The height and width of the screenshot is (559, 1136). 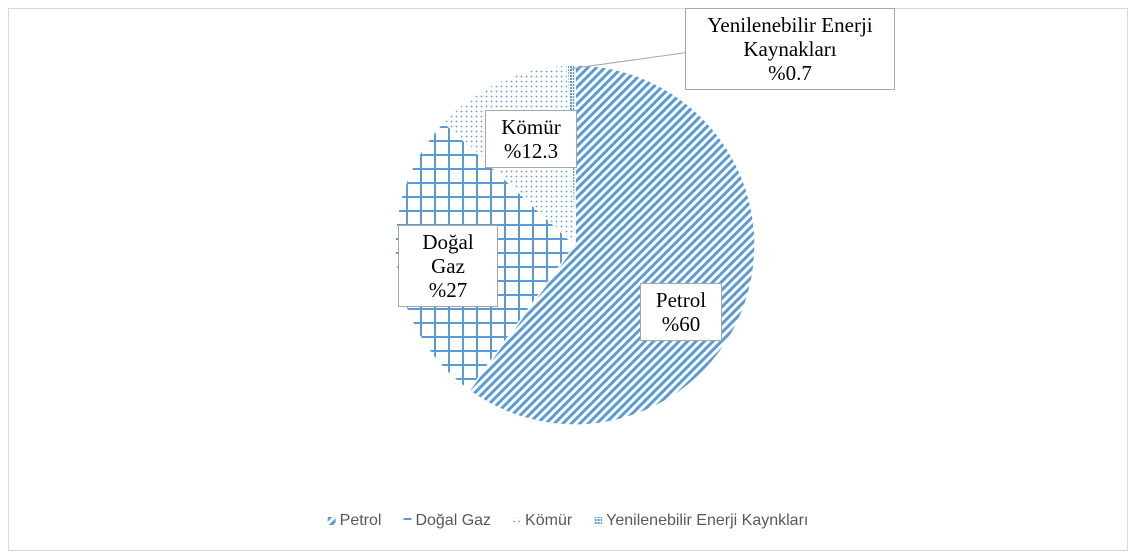 I want to click on legend-label: Petrol, so click(x=361, y=520).